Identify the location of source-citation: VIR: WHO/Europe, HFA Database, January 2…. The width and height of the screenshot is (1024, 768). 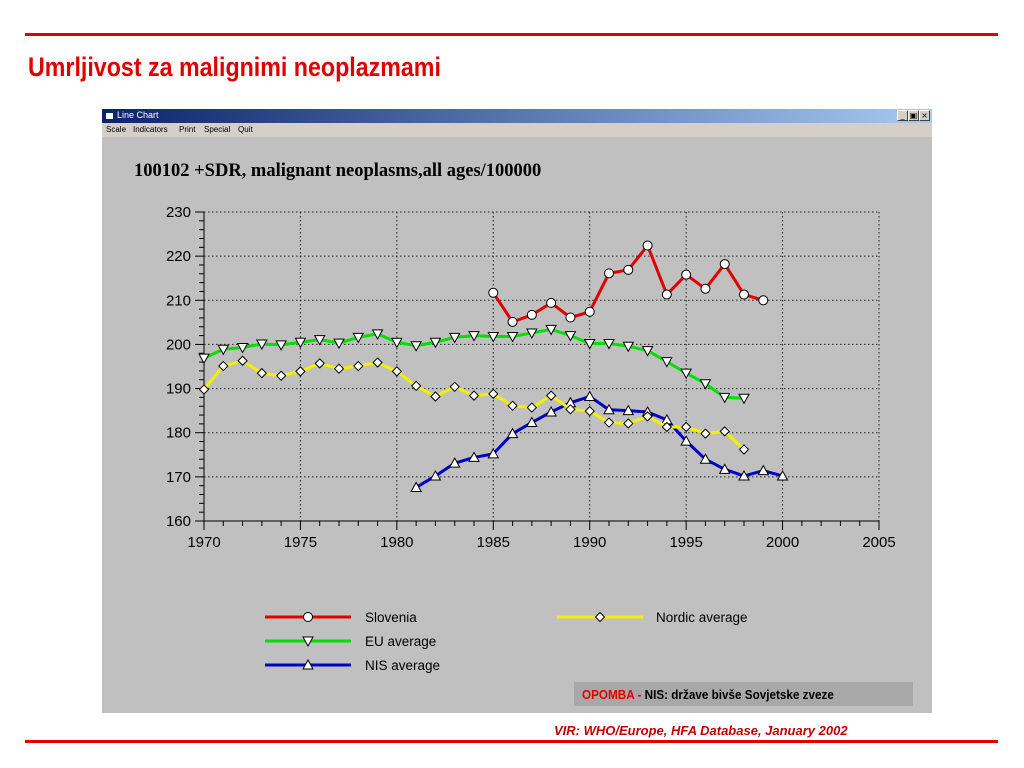
(701, 730).